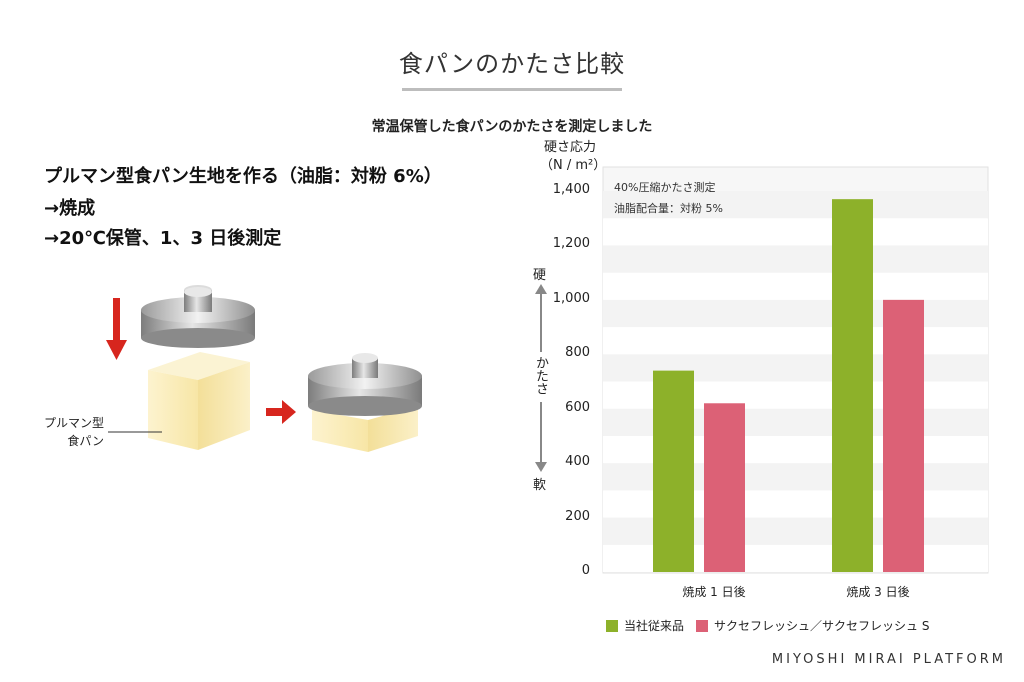 The image size is (1024, 682). I want to click on legend-swatch-green, so click(612, 625).